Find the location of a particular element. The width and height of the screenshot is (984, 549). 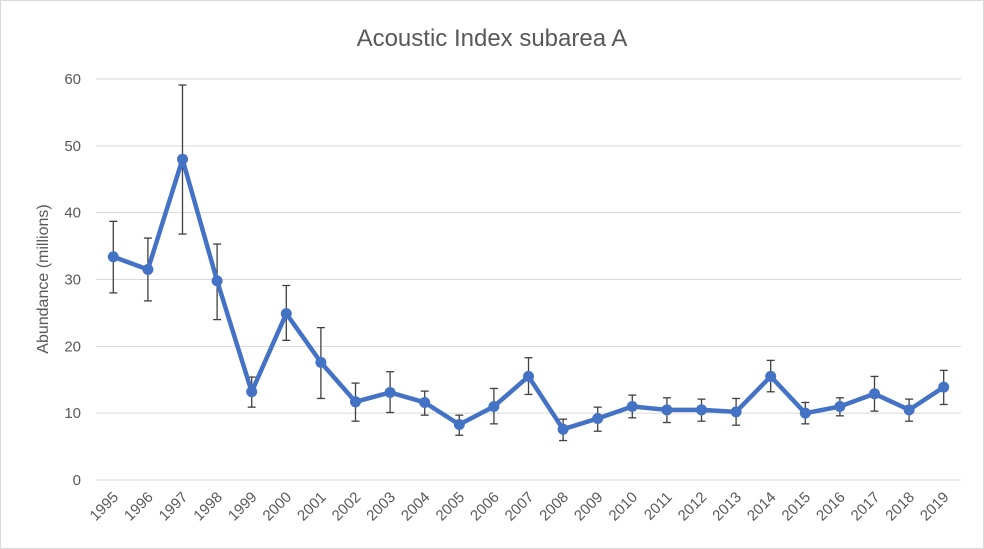

data-point-2010 is located at coordinates (632, 406).